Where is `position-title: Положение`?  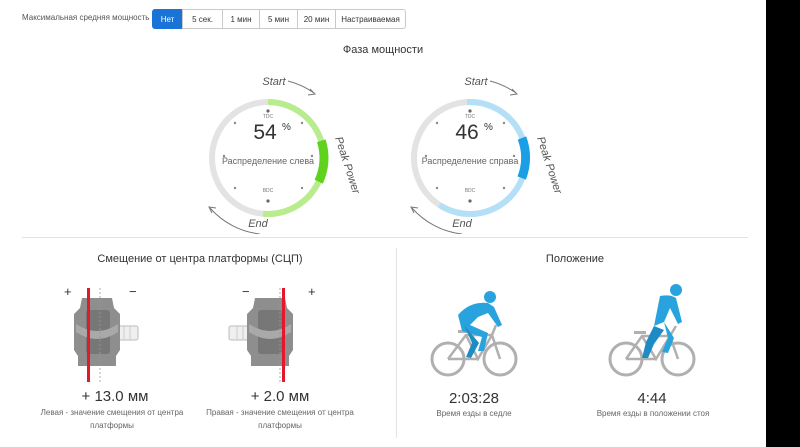 position-title: Положение is located at coordinates (575, 259).